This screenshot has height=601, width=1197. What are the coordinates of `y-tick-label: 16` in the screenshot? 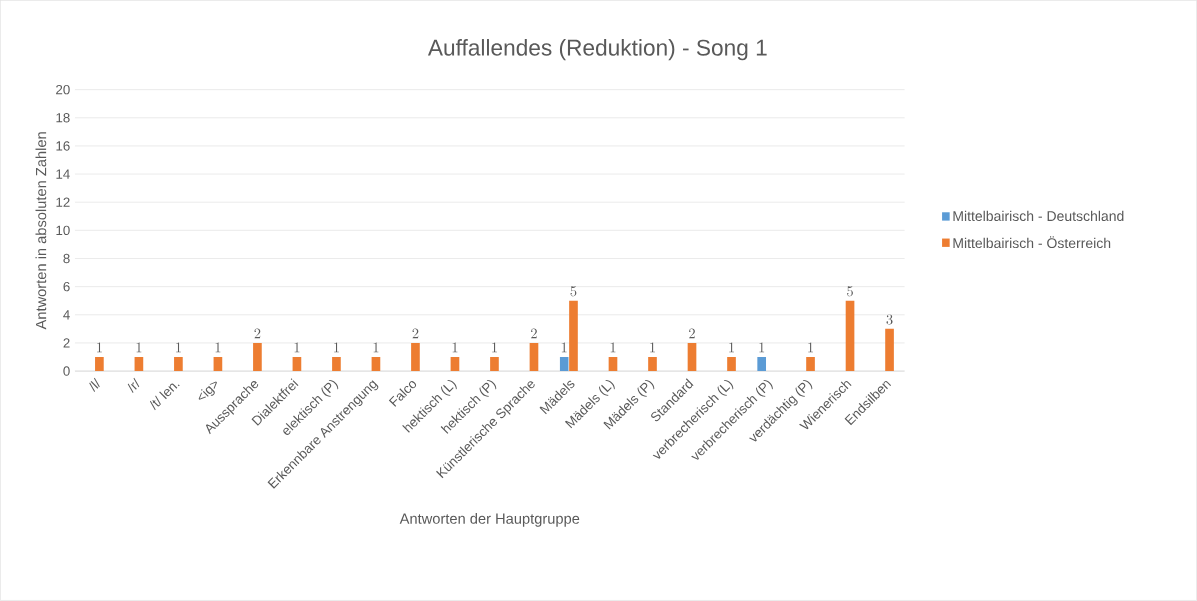 It's located at (63, 146).